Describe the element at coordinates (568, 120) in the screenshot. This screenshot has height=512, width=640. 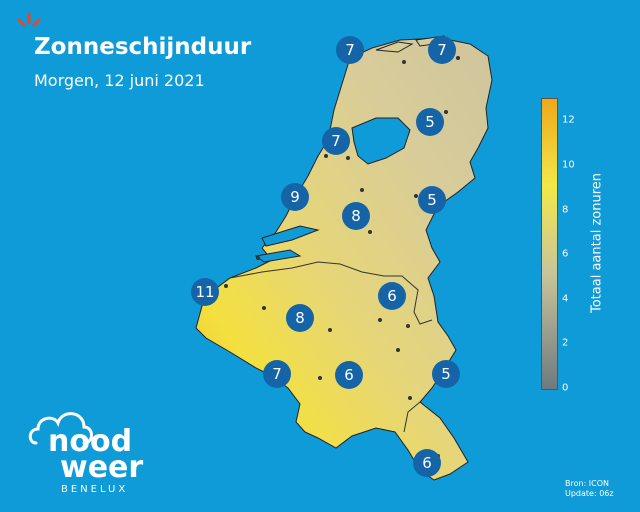
I see `color-scale-tick: 12` at that location.